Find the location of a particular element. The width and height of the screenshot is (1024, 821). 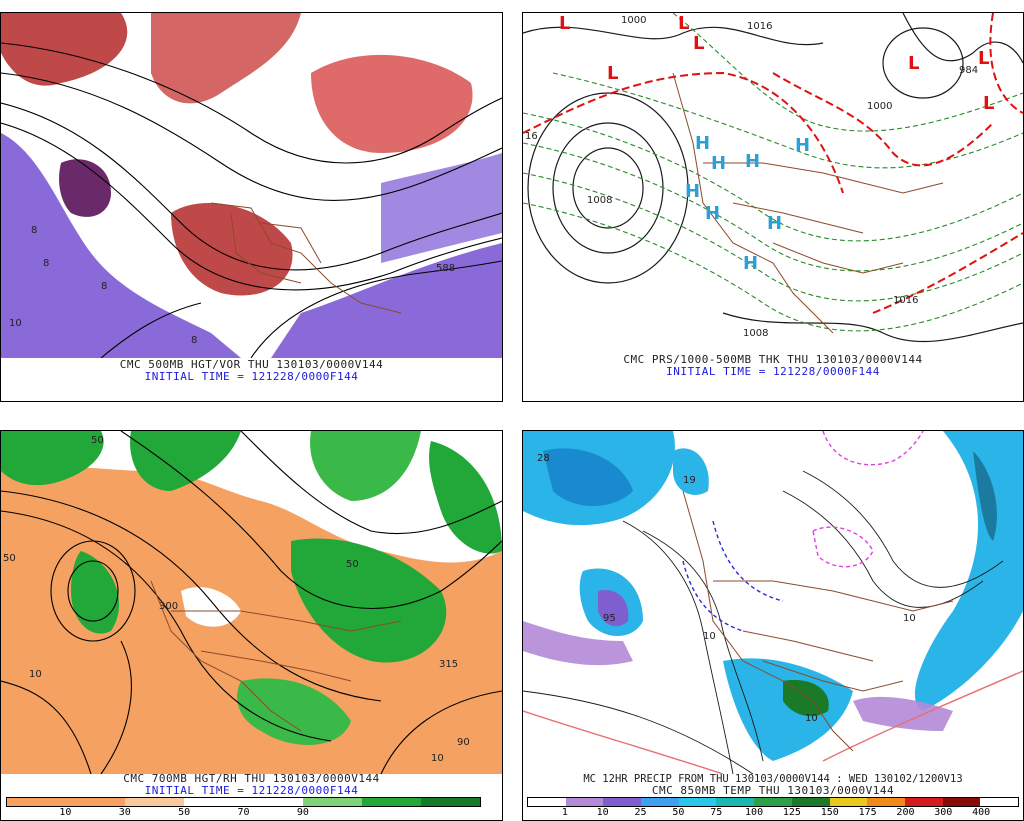

contour-label: 16 is located at coordinates (531, 136).